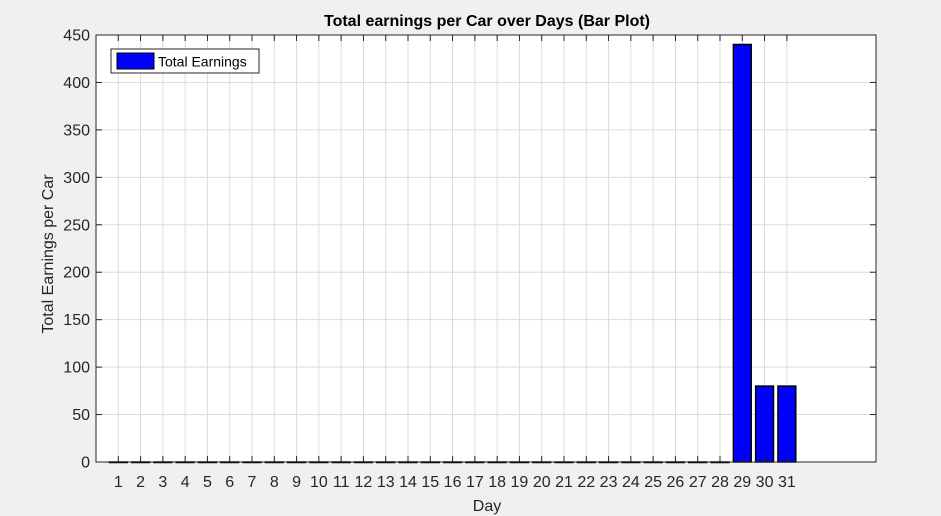  What do you see at coordinates (252, 482) in the screenshot?
I see `x-tick-label: 7` at bounding box center [252, 482].